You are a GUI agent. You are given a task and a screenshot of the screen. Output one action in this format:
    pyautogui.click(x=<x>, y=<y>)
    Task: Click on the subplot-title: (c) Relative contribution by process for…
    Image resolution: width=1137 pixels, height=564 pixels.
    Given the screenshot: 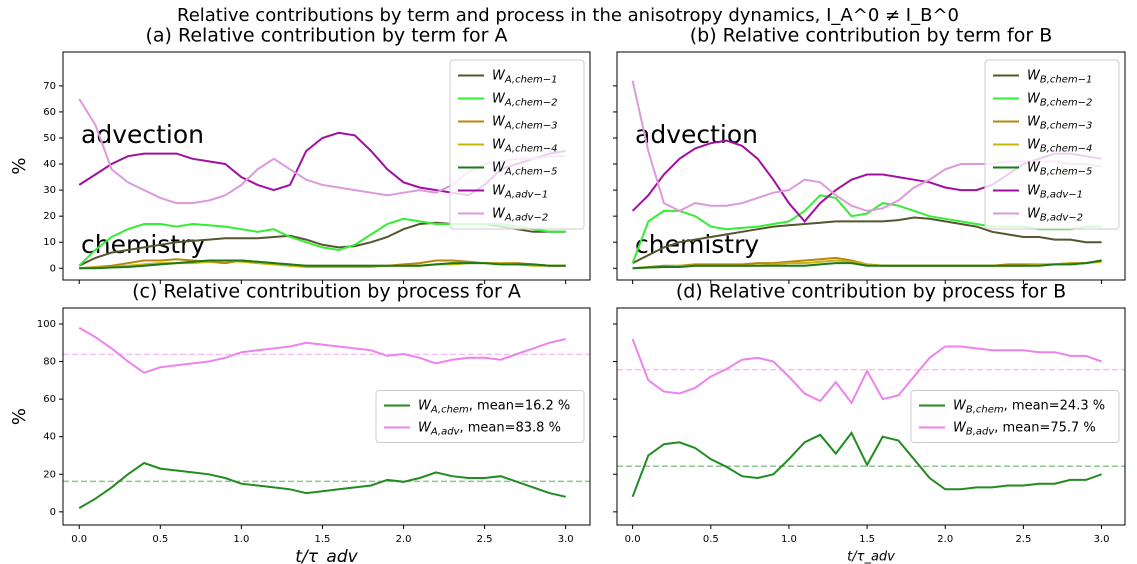 What is the action you would take?
    pyautogui.click(x=326, y=292)
    